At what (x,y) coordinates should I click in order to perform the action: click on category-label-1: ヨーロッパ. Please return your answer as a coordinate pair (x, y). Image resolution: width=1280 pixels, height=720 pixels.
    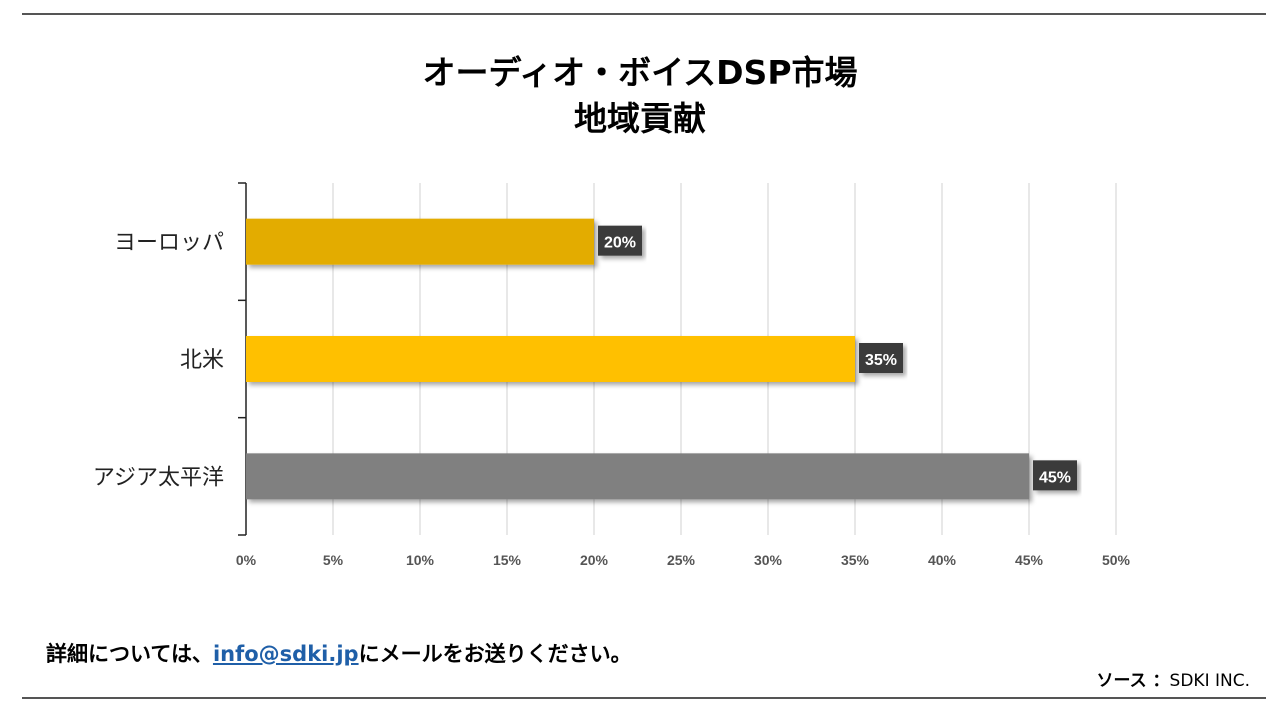
    Looking at the image, I should click on (169, 243).